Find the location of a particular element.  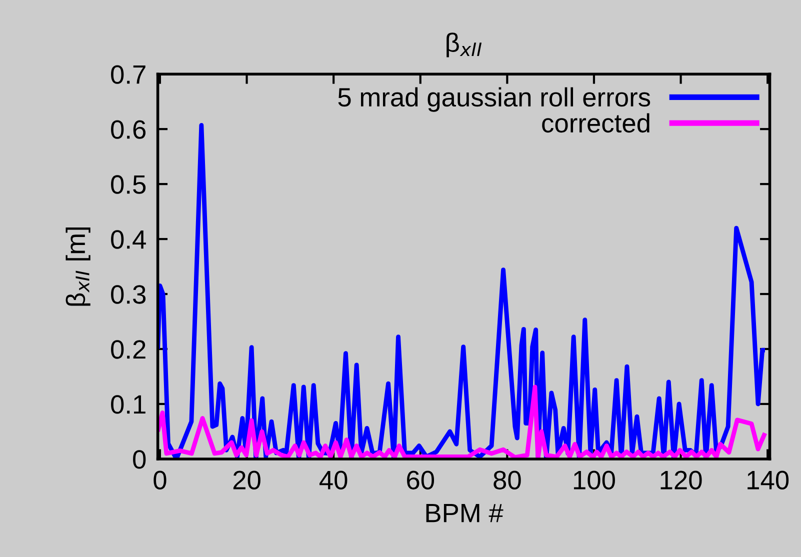

y-tick-label: 0.2 is located at coordinates (128, 349).